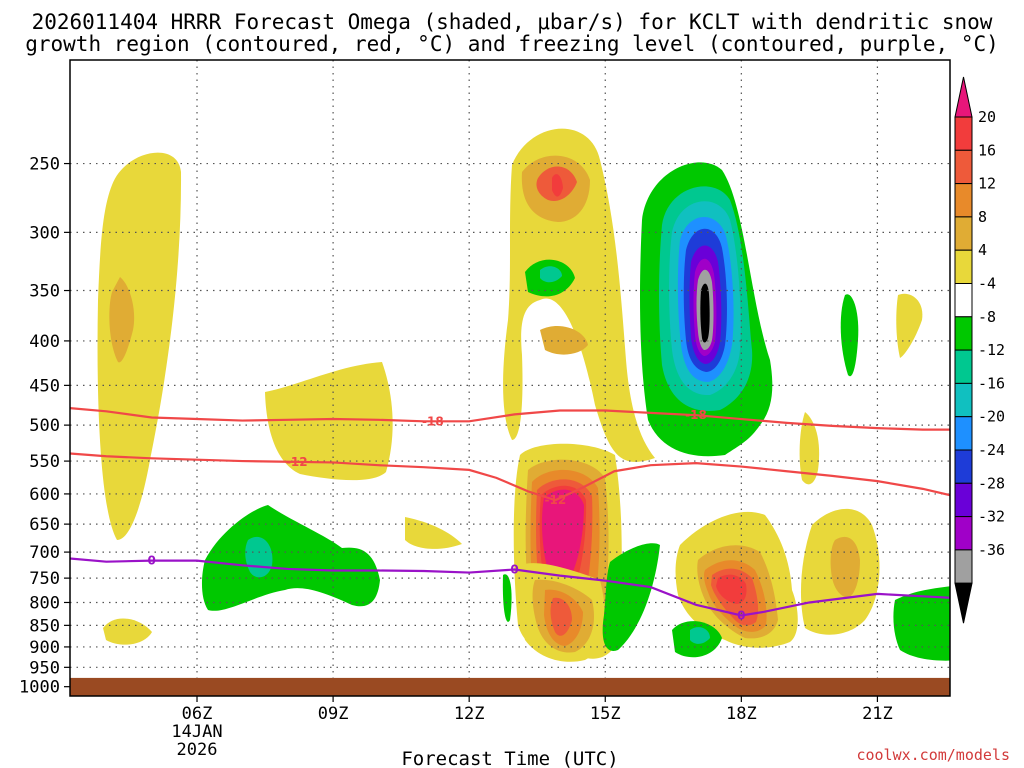 The width and height of the screenshot is (1024, 768). I want to click on y-tick-label: 950, so click(44, 668).